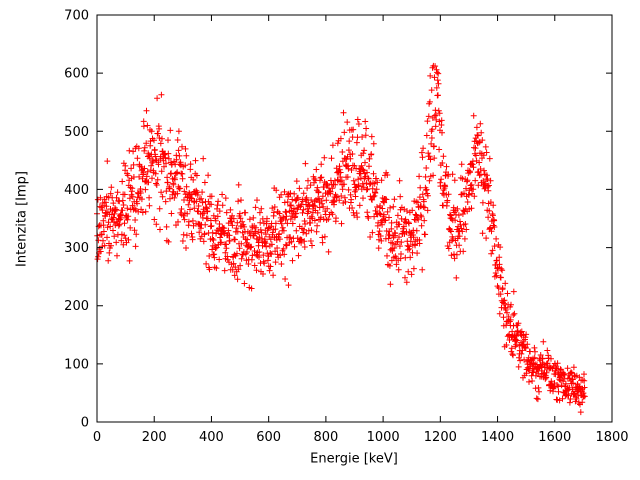 This screenshot has width=640, height=480. I want to click on svg-text: 1400, so click(497, 437).